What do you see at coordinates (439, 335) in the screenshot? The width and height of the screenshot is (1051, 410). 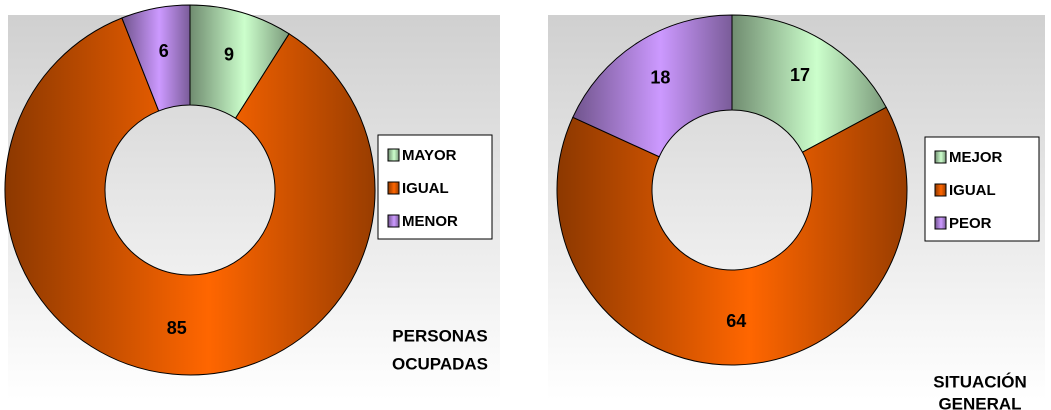 I see `chart-title: PERSONAS` at bounding box center [439, 335].